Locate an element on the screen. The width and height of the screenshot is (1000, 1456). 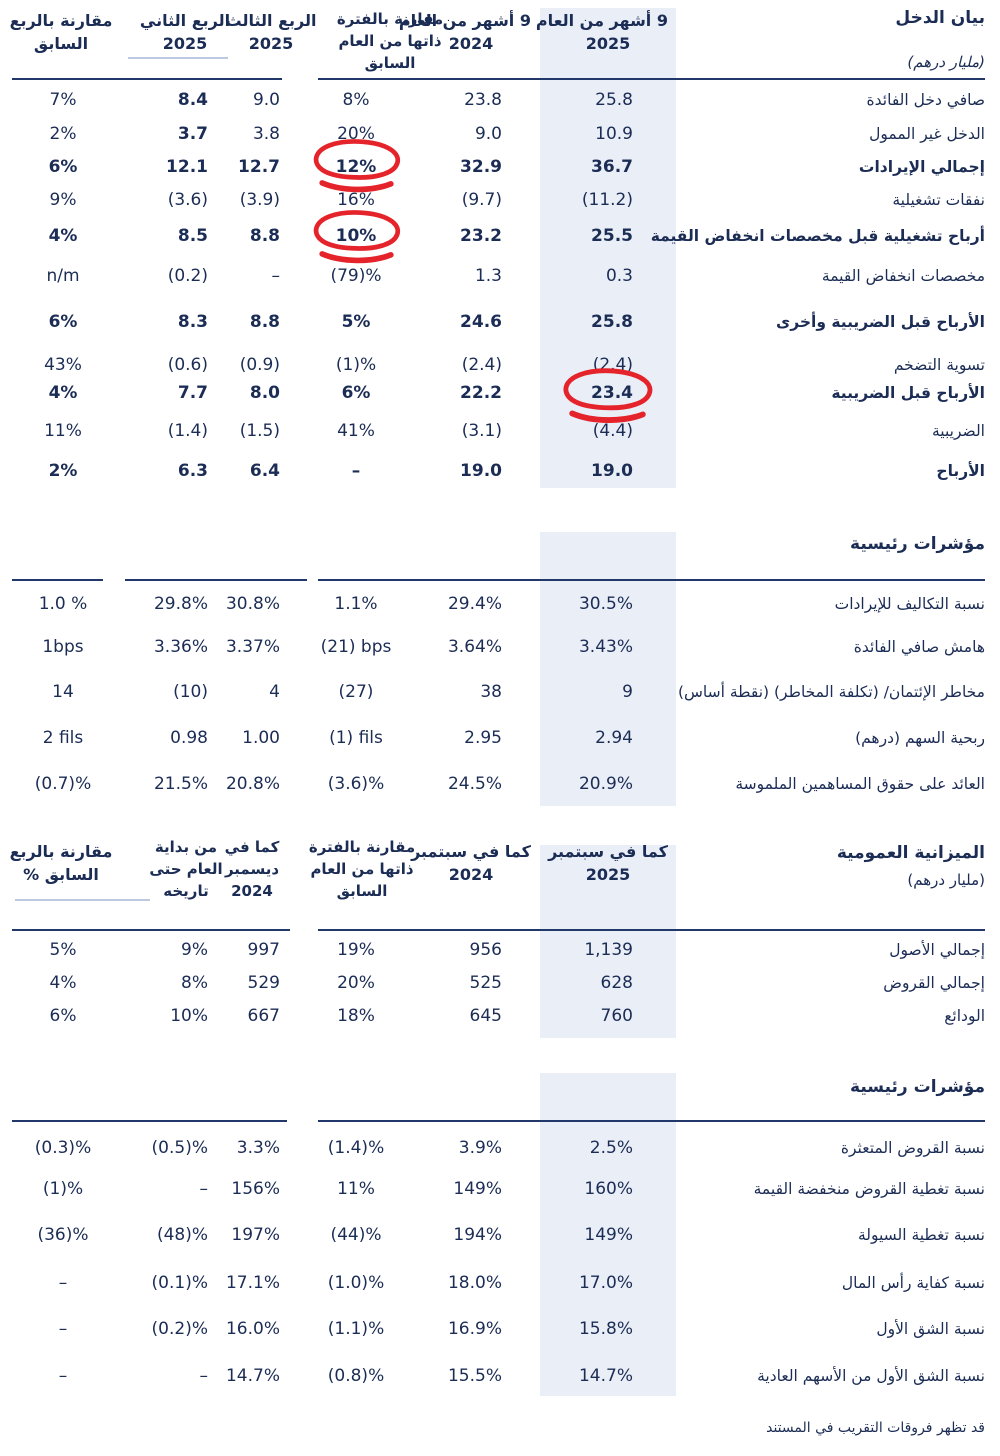
balance-sheet-title: الميزانية العمومية is located at coordinates (910, 853).